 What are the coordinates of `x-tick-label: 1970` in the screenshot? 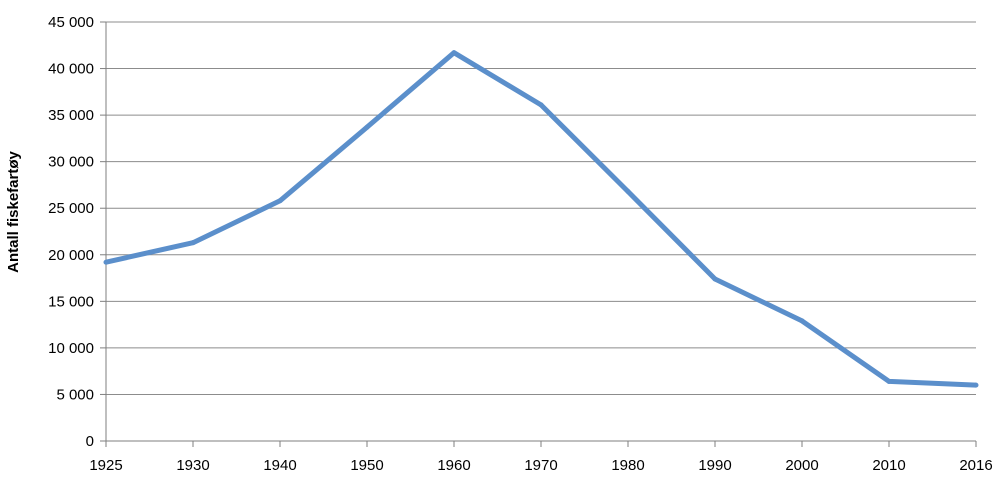 It's located at (540, 465).